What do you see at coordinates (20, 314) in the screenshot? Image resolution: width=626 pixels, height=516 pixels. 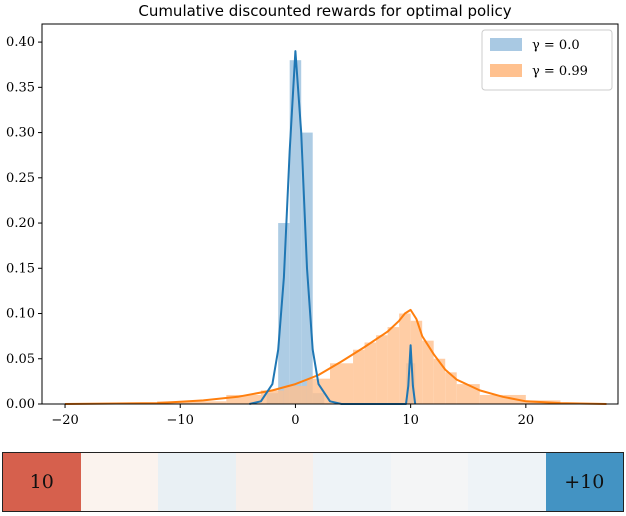 I see `y-tick-label: 0.10` at bounding box center [20, 314].